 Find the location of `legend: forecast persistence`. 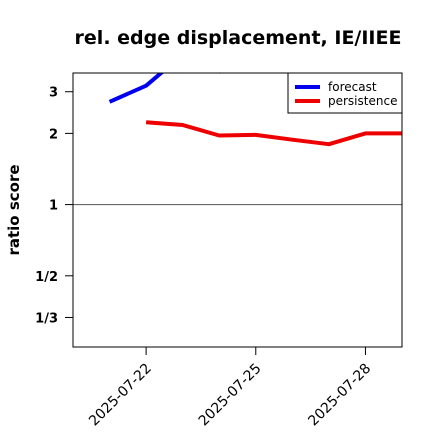

legend: forecast persistence is located at coordinates (345, 93).